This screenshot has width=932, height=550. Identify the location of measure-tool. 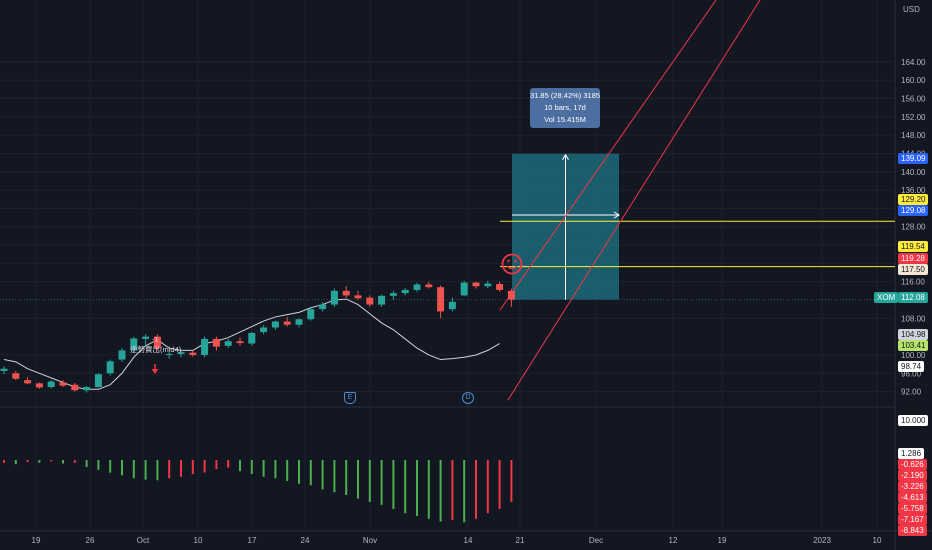
(566, 226).